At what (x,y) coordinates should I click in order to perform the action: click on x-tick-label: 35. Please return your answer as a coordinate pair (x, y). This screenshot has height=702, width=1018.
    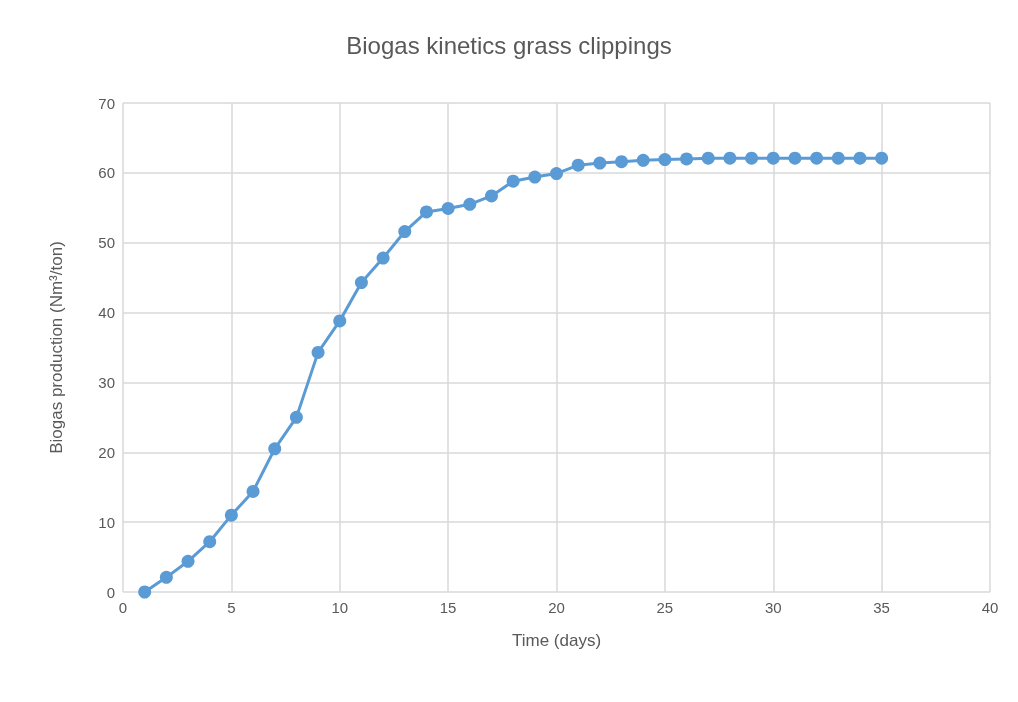
    Looking at the image, I should click on (881, 607).